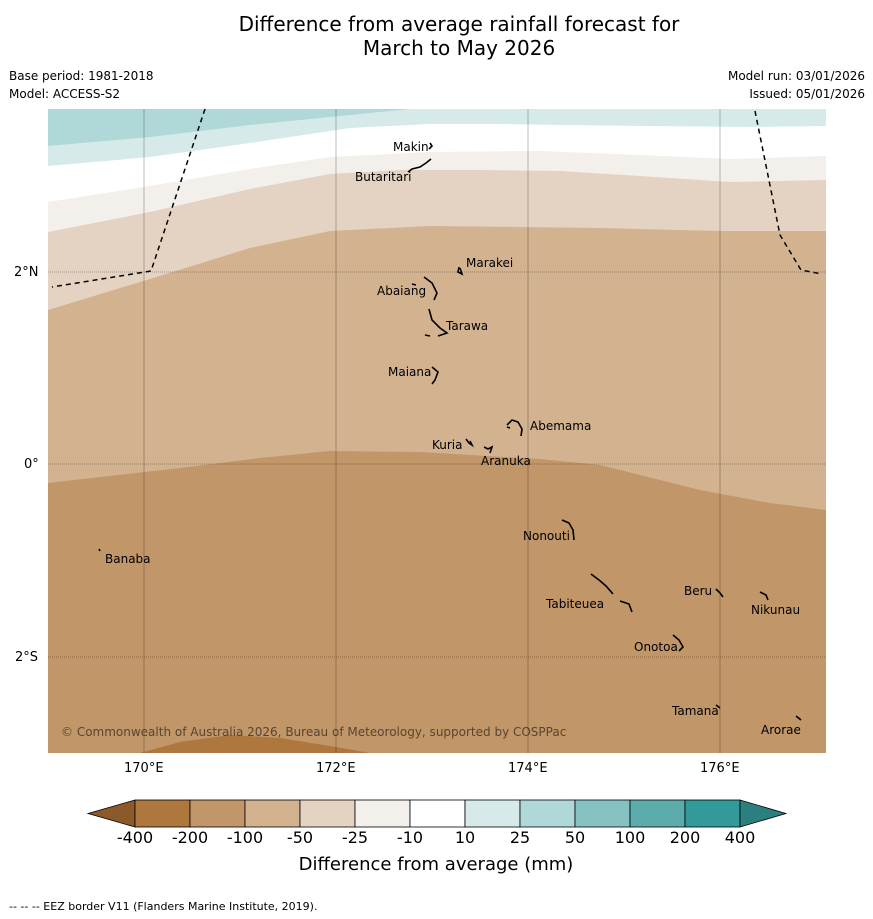  Describe the element at coordinates (424, 288) in the screenshot. I see `island-abaiang` at that location.